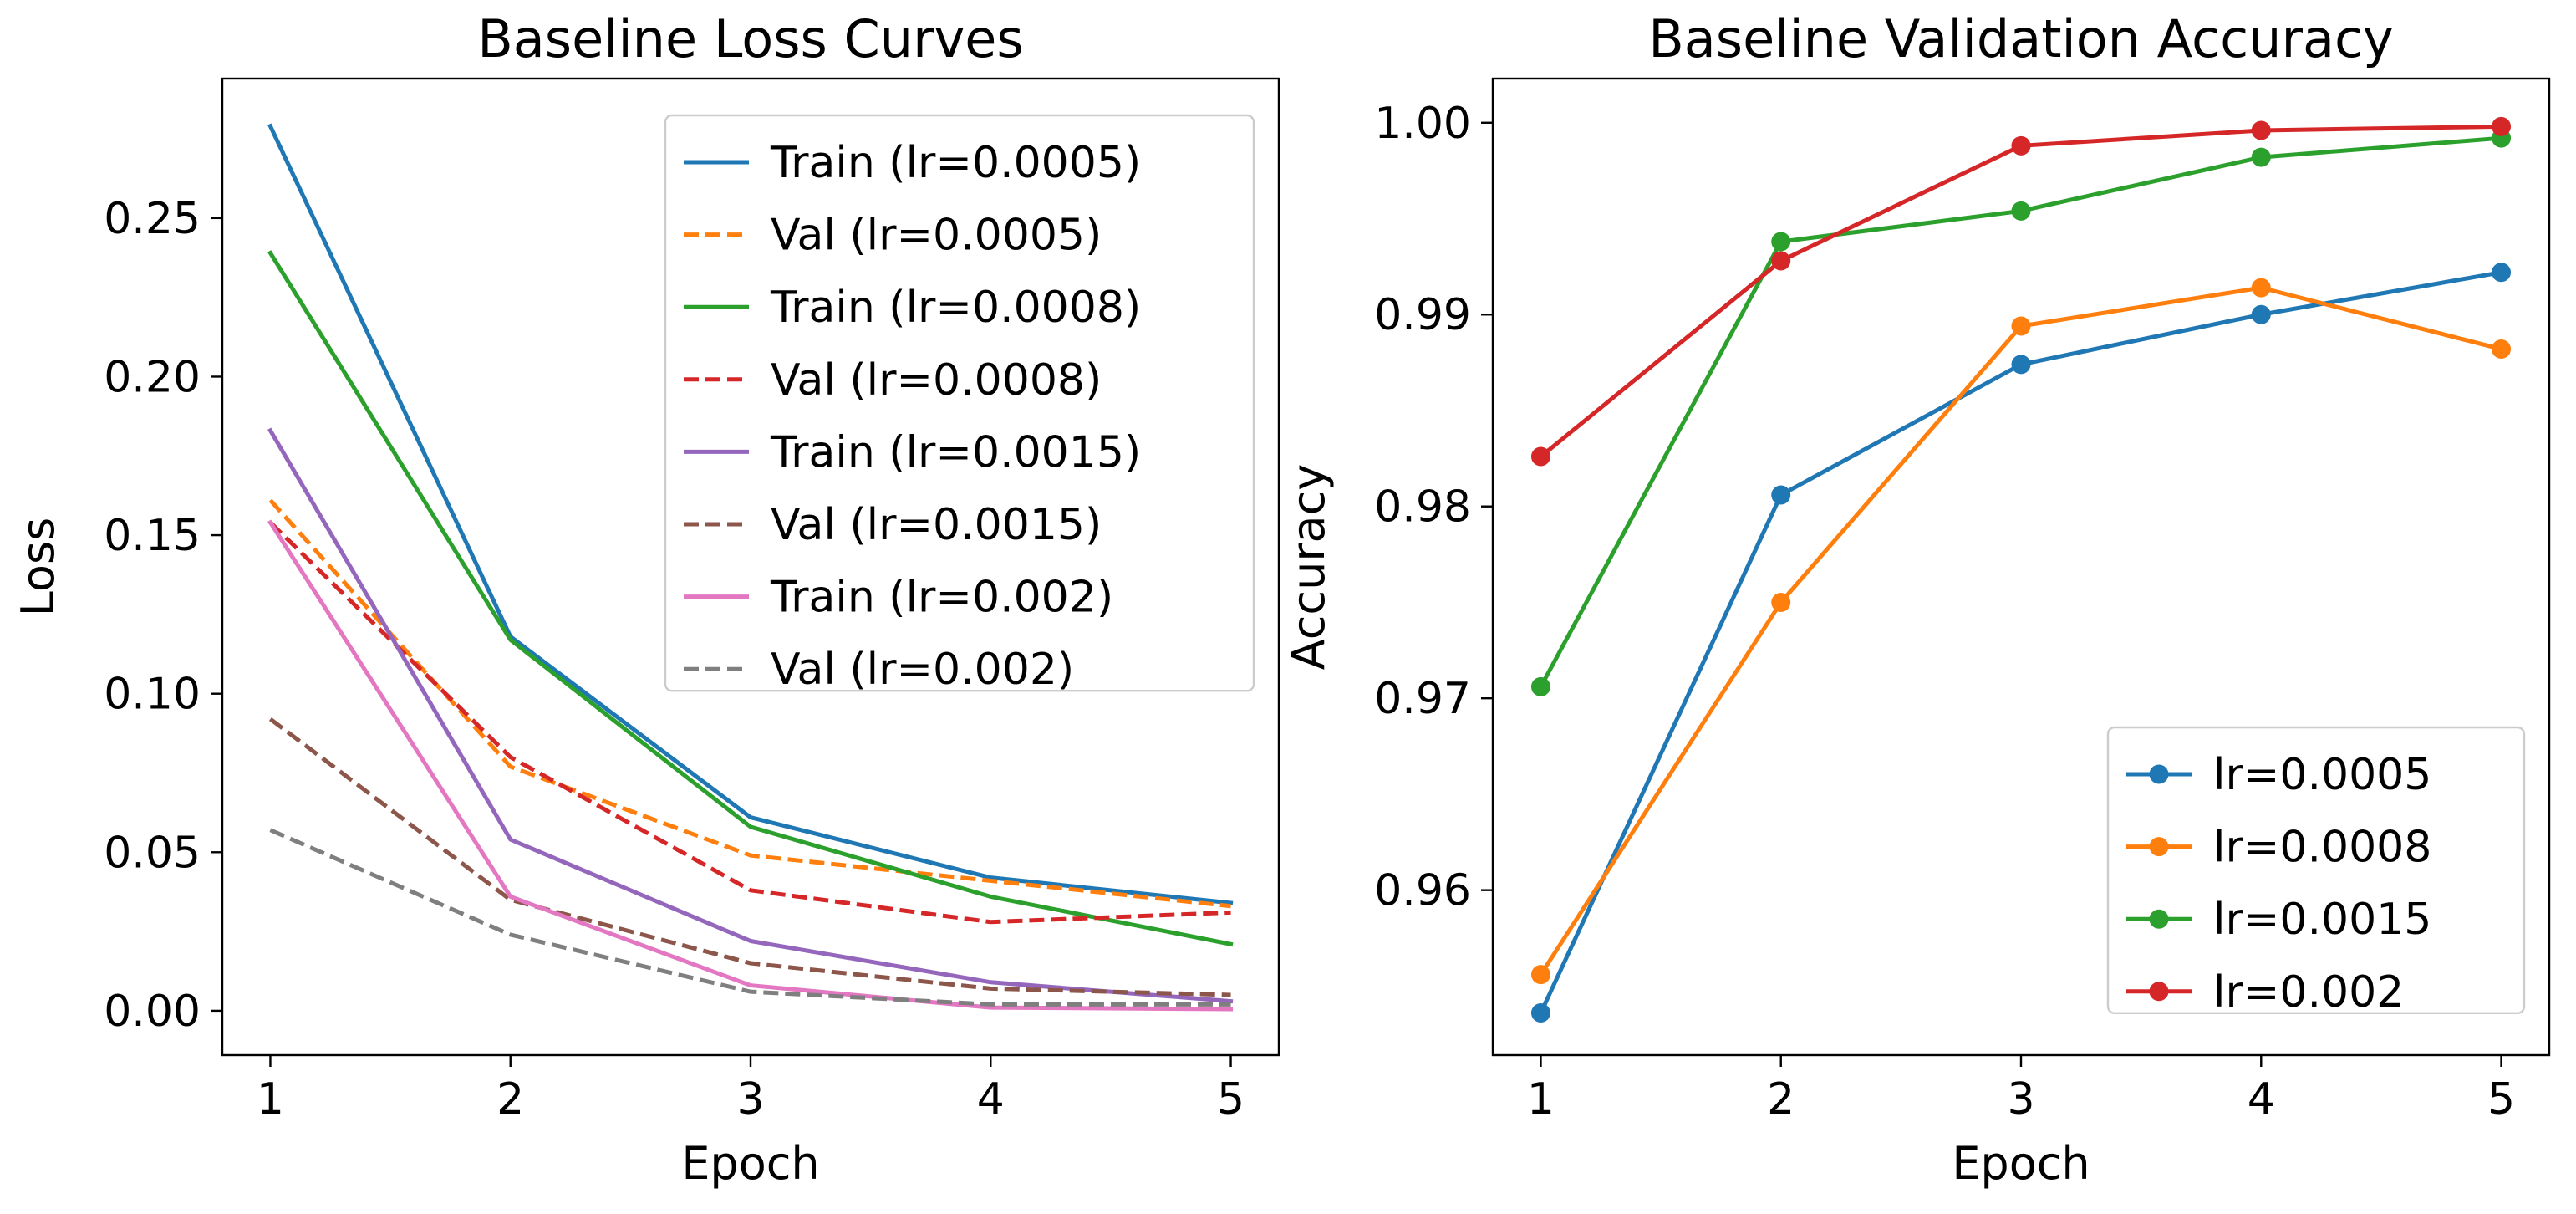  Describe the element at coordinates (2322, 775) in the screenshot. I see `legend-label: lr=0.0005` at that location.